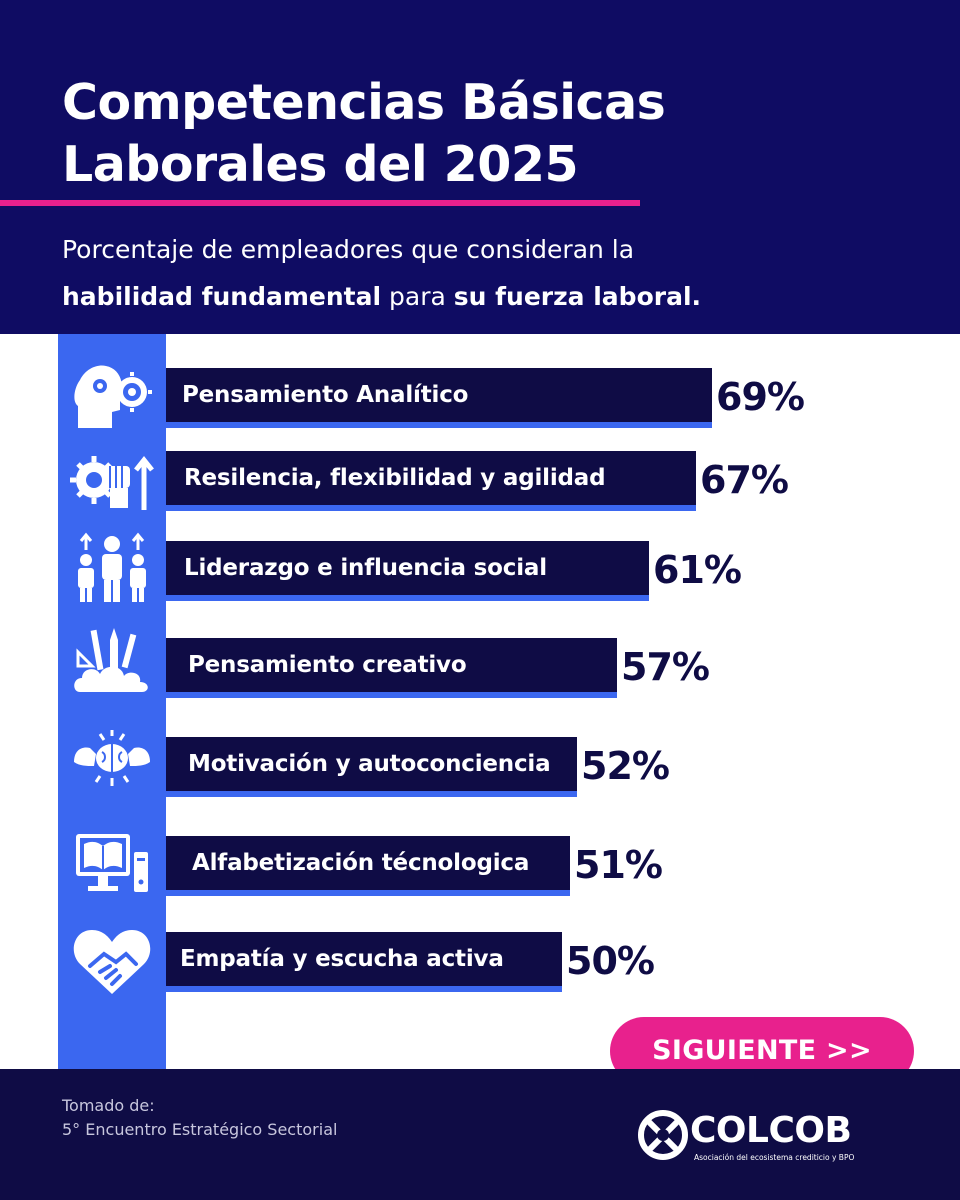 The width and height of the screenshot is (960, 1200). Describe the element at coordinates (320, 203) in the screenshot. I see `title-underline` at that location.